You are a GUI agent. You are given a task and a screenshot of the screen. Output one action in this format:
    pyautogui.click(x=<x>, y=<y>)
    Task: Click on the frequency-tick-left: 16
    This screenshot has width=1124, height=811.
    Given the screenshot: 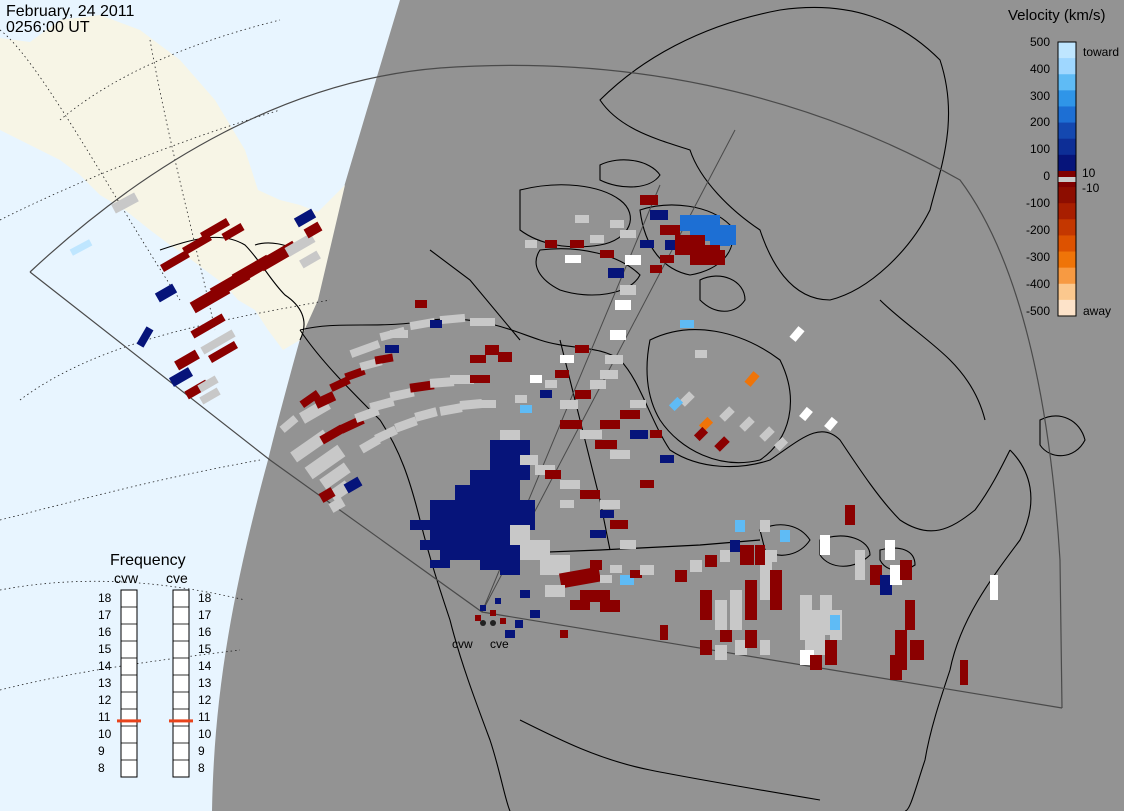 What is the action you would take?
    pyautogui.click(x=105, y=632)
    